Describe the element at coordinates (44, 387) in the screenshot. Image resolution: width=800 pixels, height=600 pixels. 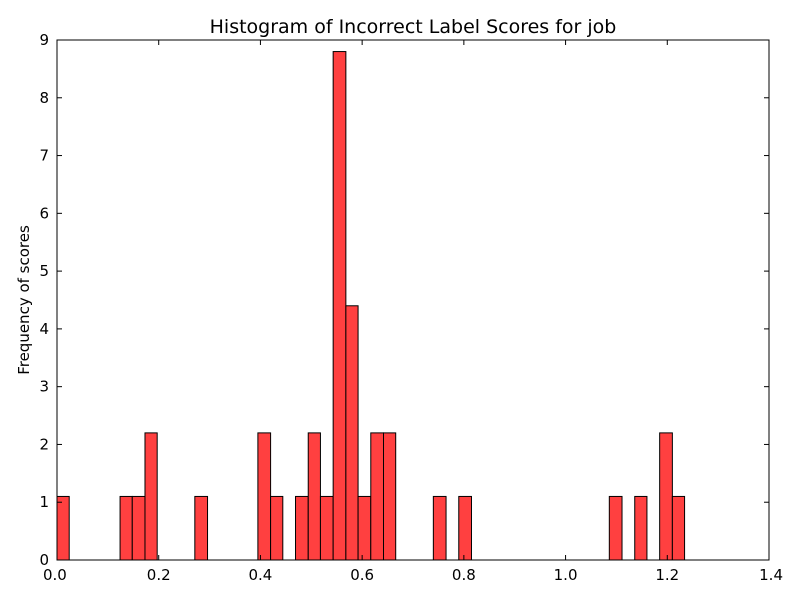
I see `y-tick-label: 3` at that location.